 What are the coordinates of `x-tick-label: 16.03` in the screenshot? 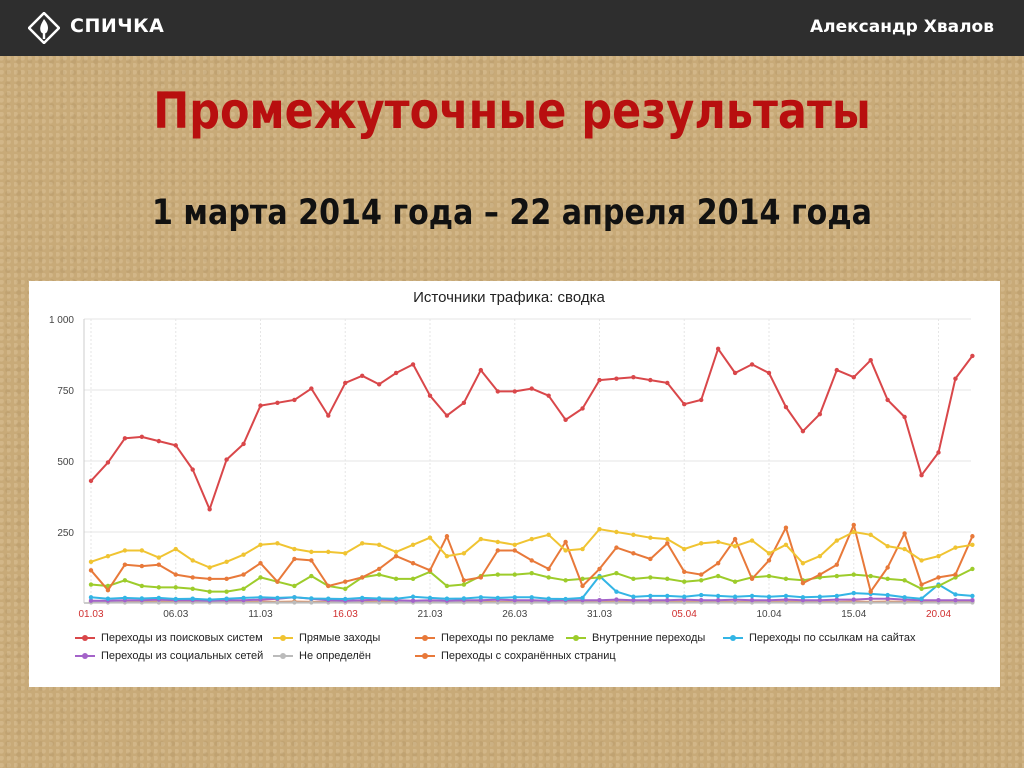 It's located at (345, 614).